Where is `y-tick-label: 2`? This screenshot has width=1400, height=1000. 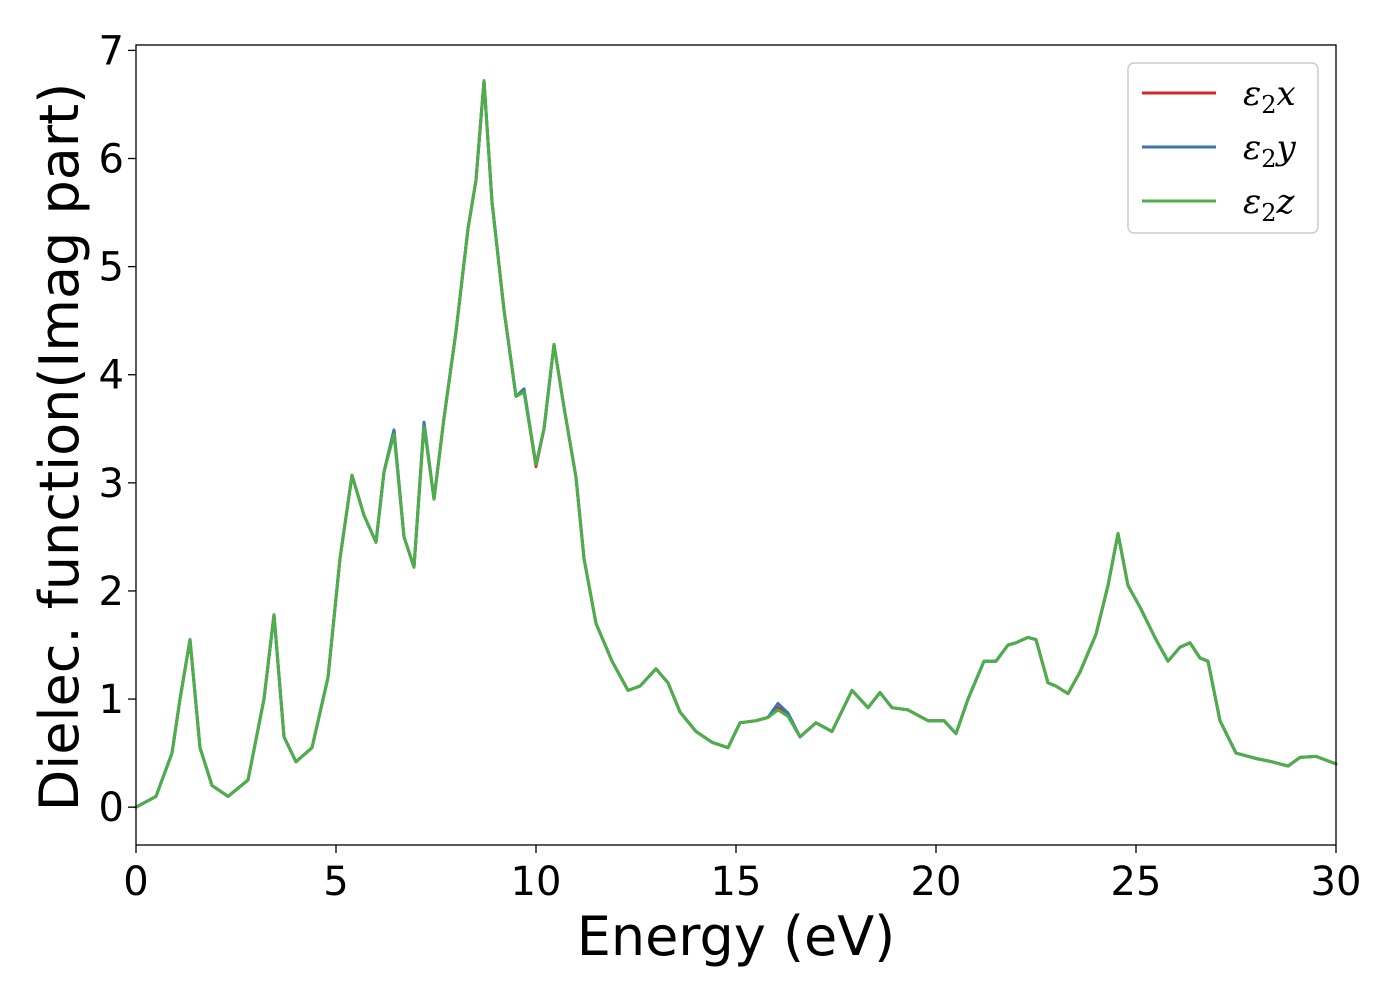 y-tick-label: 2 is located at coordinates (111, 592).